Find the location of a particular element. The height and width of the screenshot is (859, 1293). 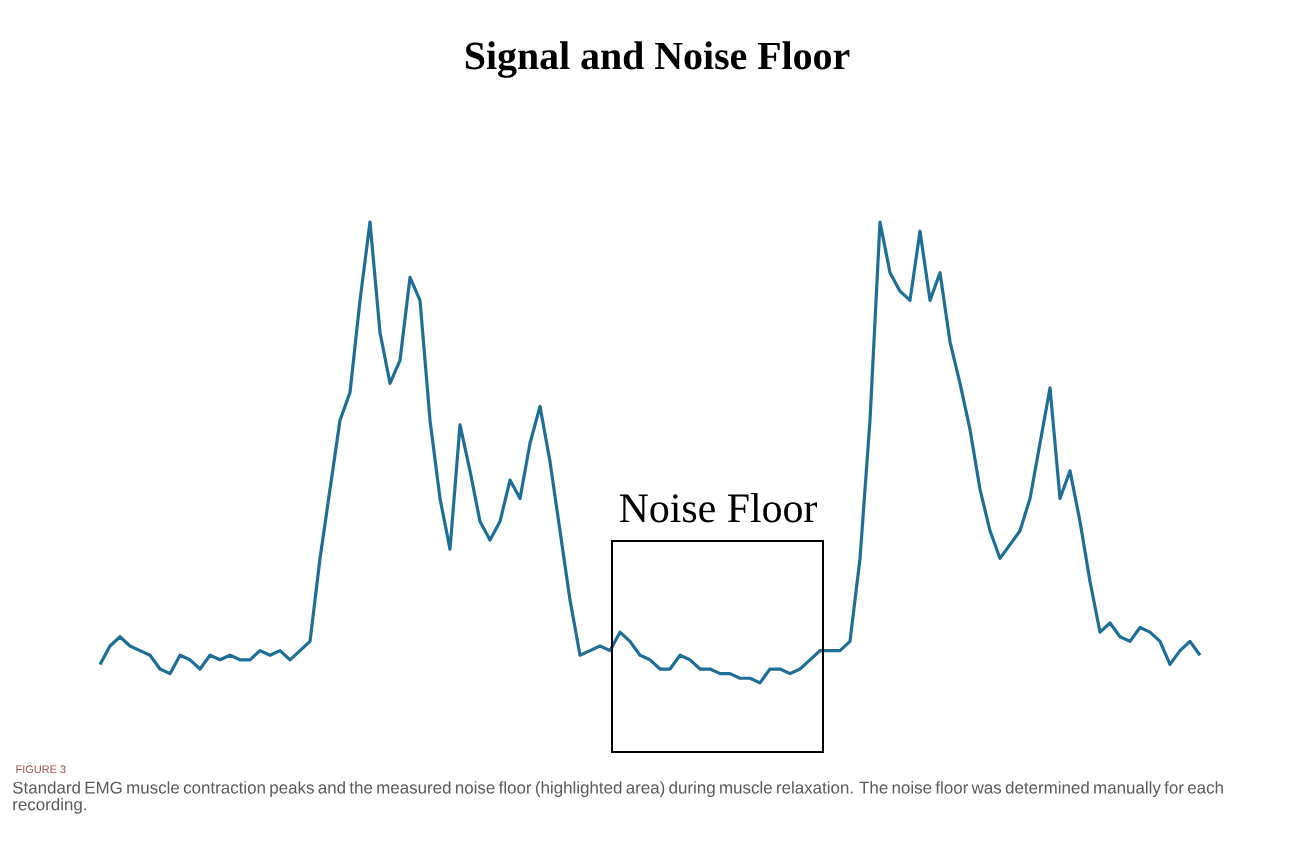

chart-title: Signal and Noise Floor is located at coordinates (657, 59).